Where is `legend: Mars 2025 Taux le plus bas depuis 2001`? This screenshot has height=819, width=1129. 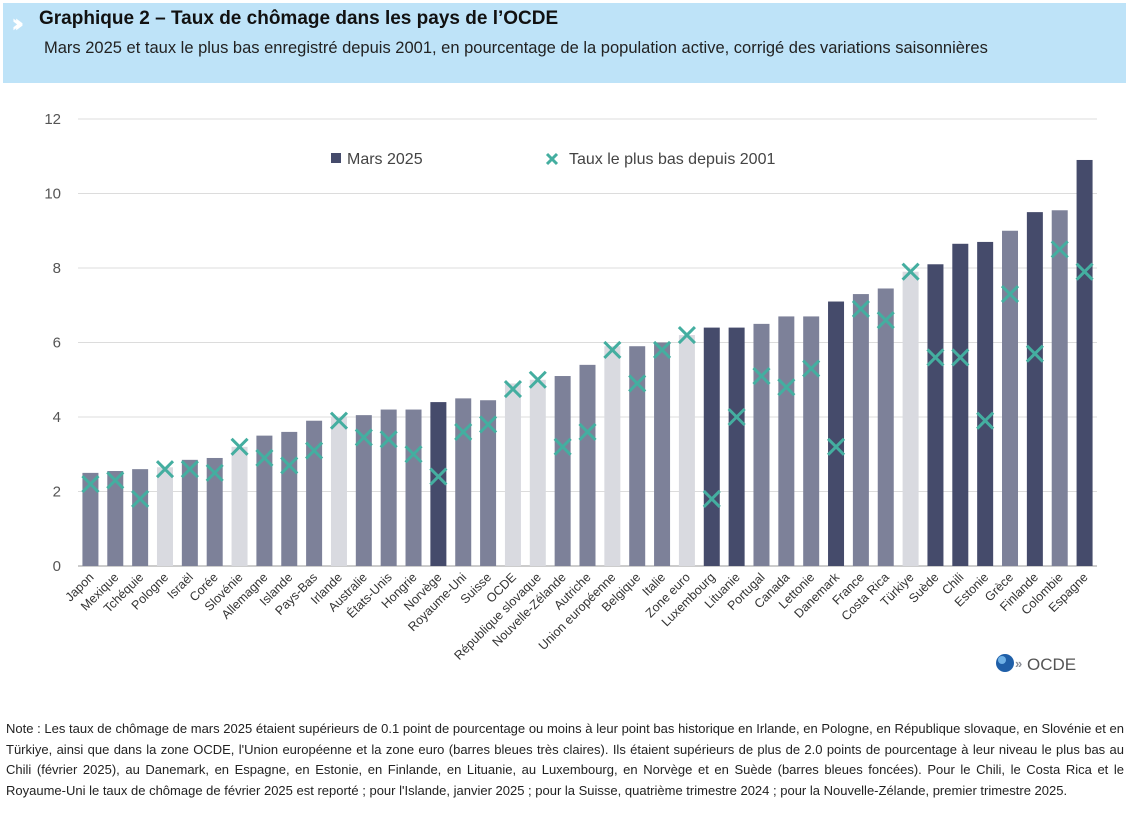
legend: Mars 2025 Taux le plus bas depuis 2001 is located at coordinates (553, 159).